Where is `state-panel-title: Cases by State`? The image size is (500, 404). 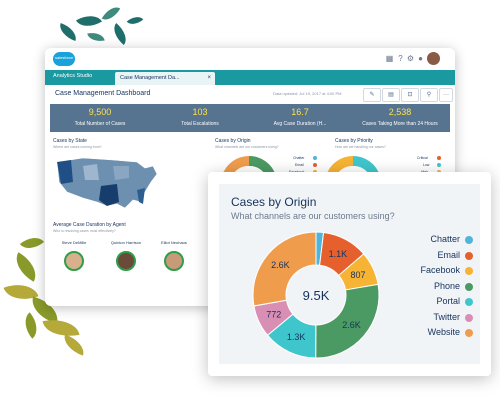
state-panel-title: Cases by State is located at coordinates (70, 141).